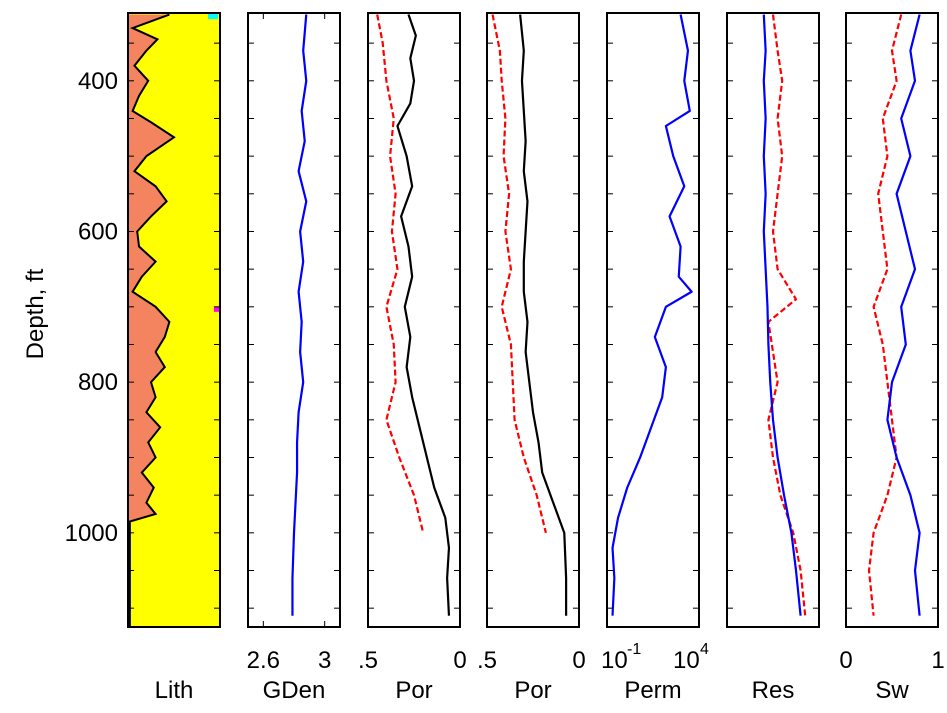 This screenshot has height=713, width=947. What do you see at coordinates (324, 660) in the screenshot?
I see `x-tick-label: 3` at bounding box center [324, 660].